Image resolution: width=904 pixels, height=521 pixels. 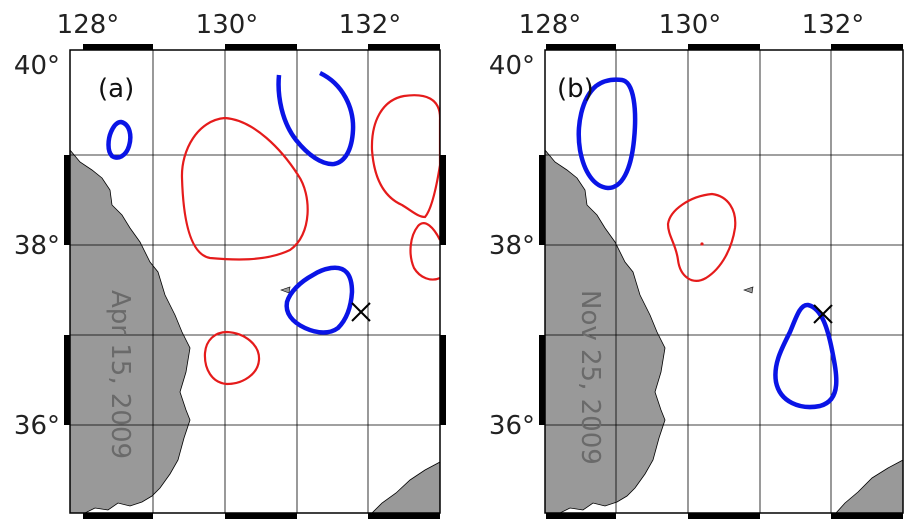 What do you see at coordinates (575, 89) in the screenshot?
I see `panel-b-label: (b)` at bounding box center [575, 89].